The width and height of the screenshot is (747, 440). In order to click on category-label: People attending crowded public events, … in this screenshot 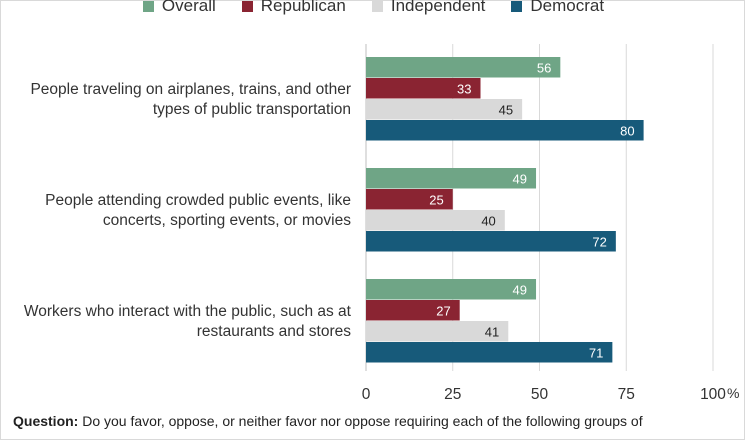, I will do `click(198, 200)`.